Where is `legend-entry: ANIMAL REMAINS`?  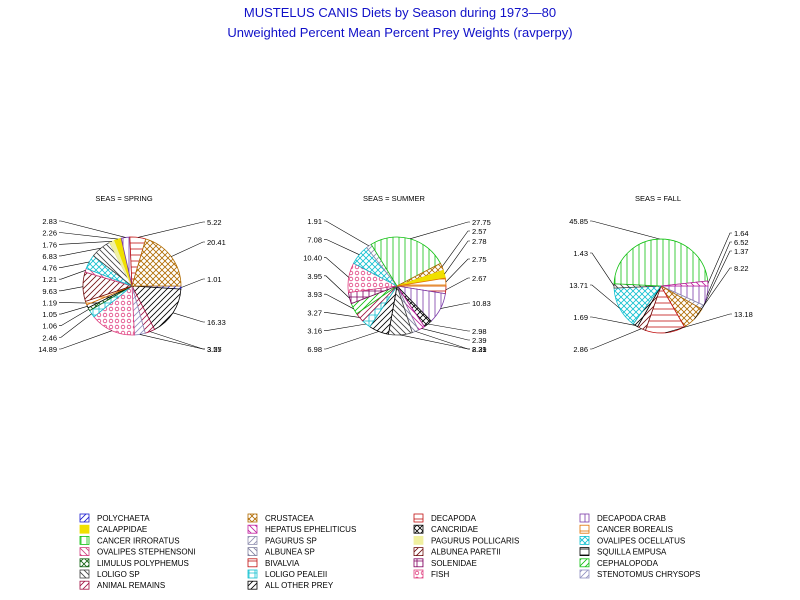 legend-entry: ANIMAL REMAINS is located at coordinates (131, 585).